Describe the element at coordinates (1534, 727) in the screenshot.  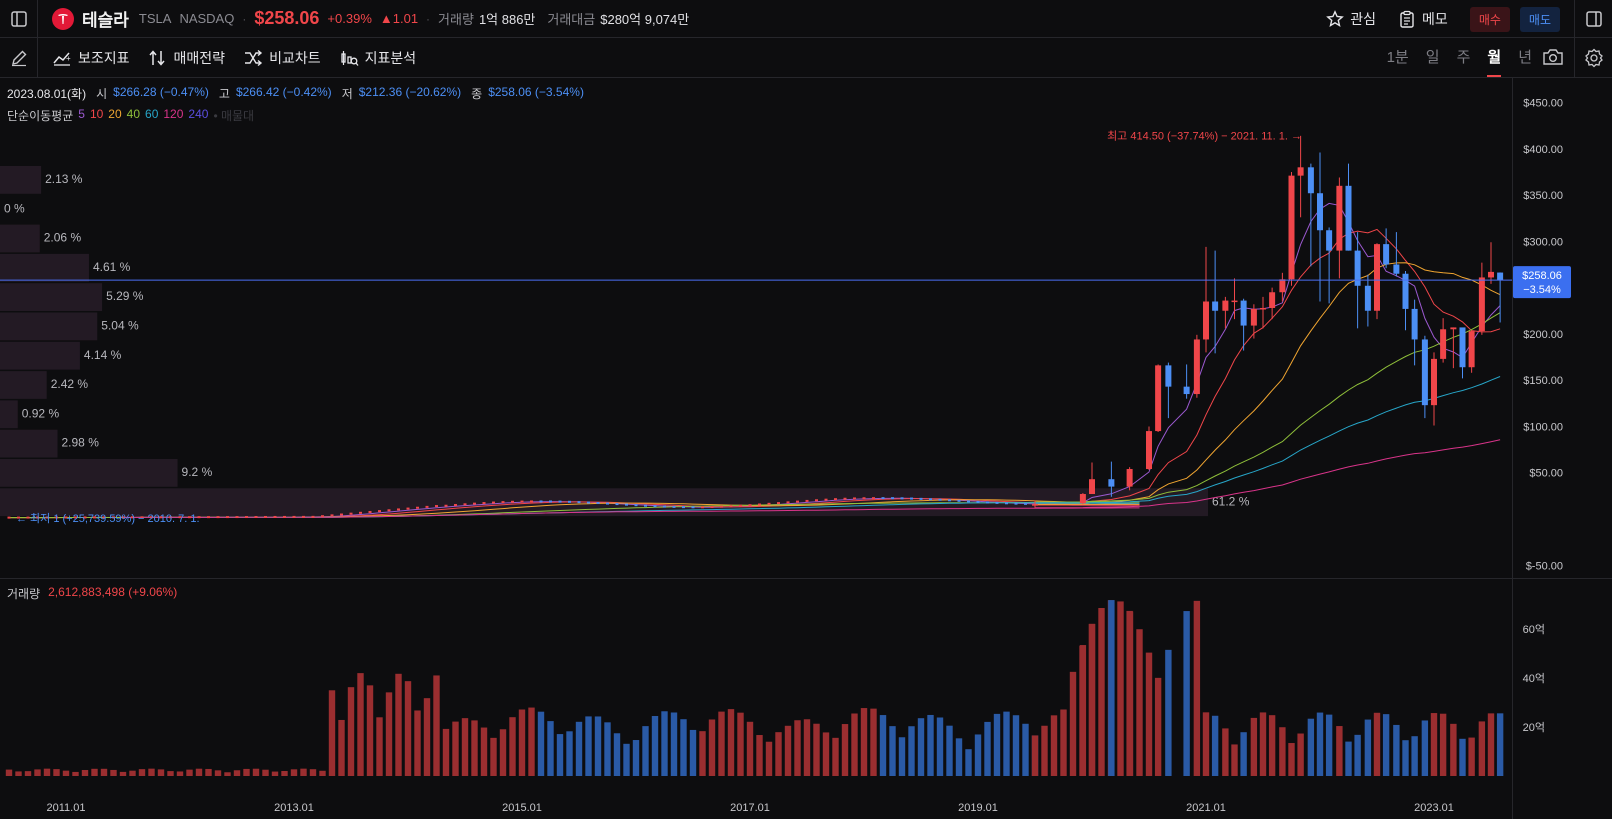
I see `volume-axis-label: 20억` at that location.